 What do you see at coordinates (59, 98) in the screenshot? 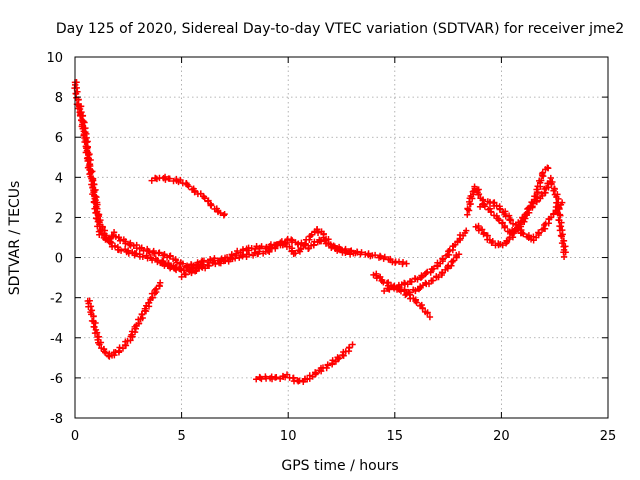
I see `y-tick-label: 8` at bounding box center [59, 98].